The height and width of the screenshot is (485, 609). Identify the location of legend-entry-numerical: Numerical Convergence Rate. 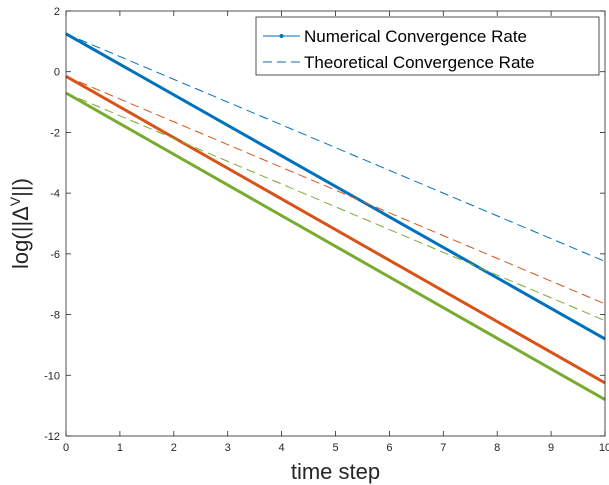
(395, 36).